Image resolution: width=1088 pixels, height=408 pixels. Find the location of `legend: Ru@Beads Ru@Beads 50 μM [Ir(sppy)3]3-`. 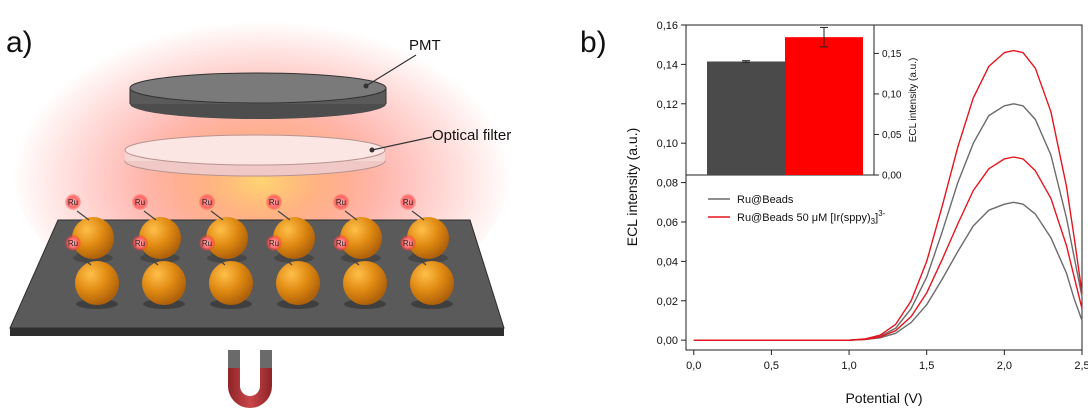

legend: Ru@Beads Ru@Beads 50 μM [Ir(sppy)3]3- is located at coordinates (797, 210).